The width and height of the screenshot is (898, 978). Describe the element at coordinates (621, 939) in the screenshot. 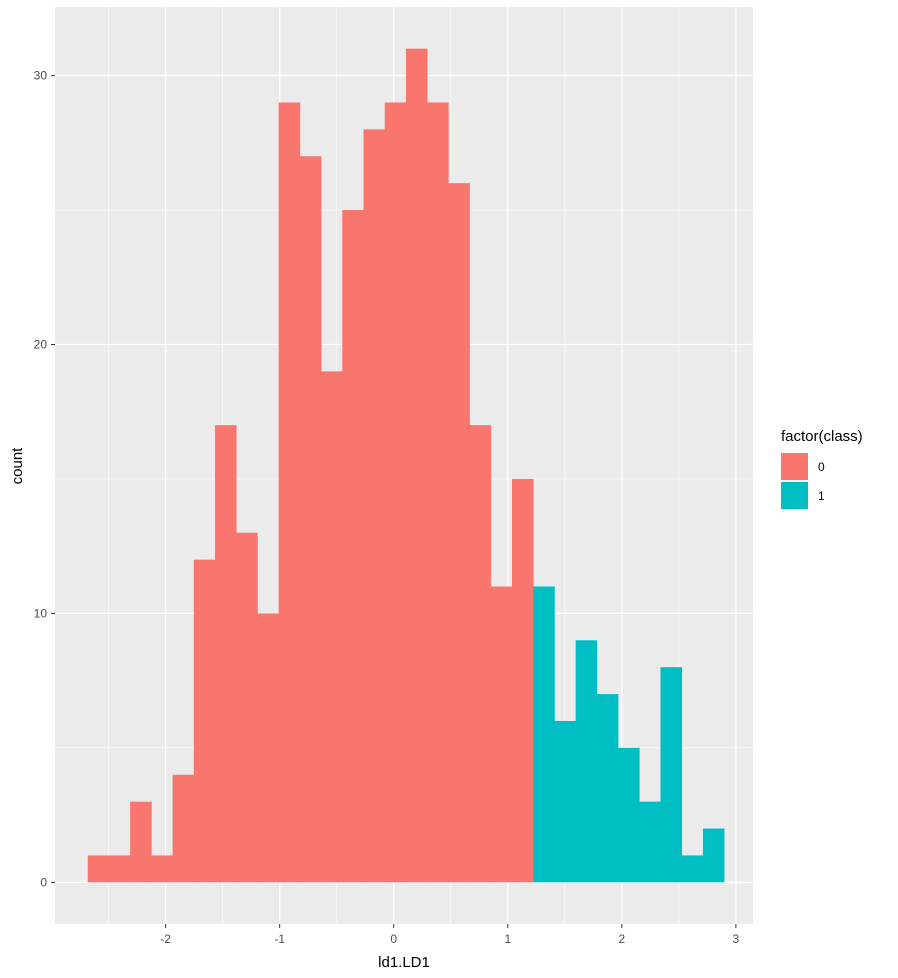

I see `x-tick-label: 2` at that location.